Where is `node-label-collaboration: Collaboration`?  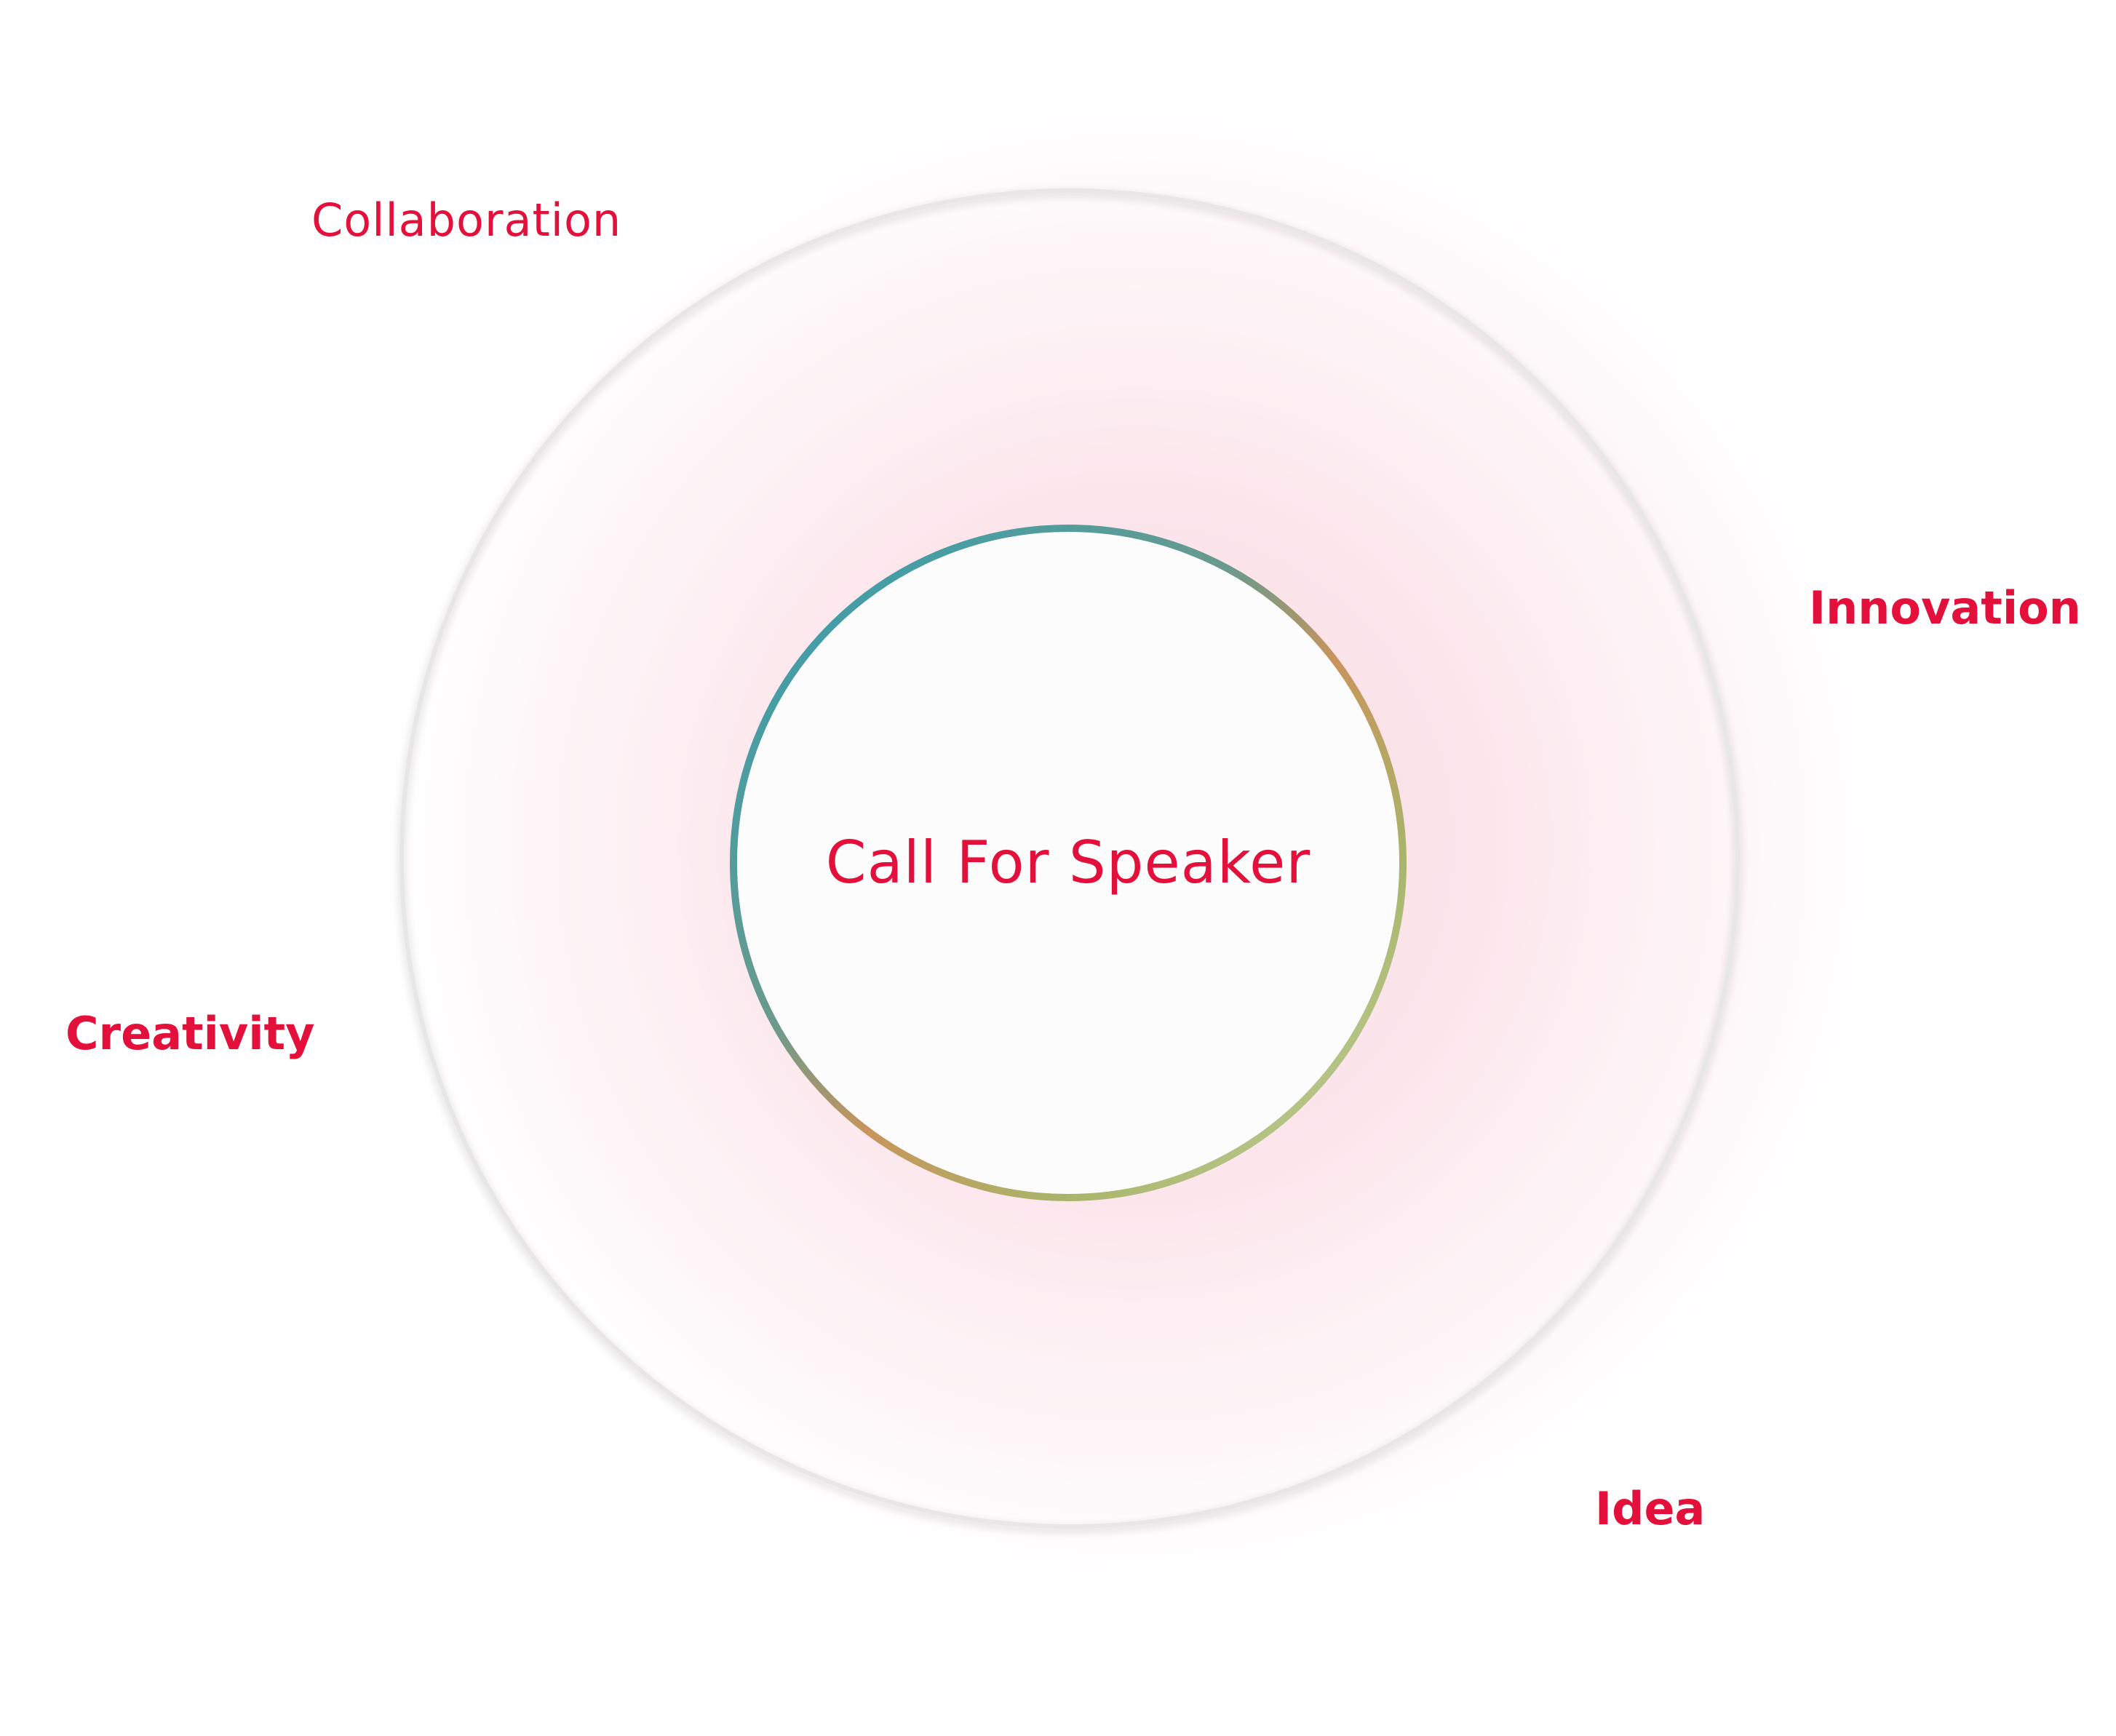
node-label-collaboration: Collaboration is located at coordinates (466, 220).